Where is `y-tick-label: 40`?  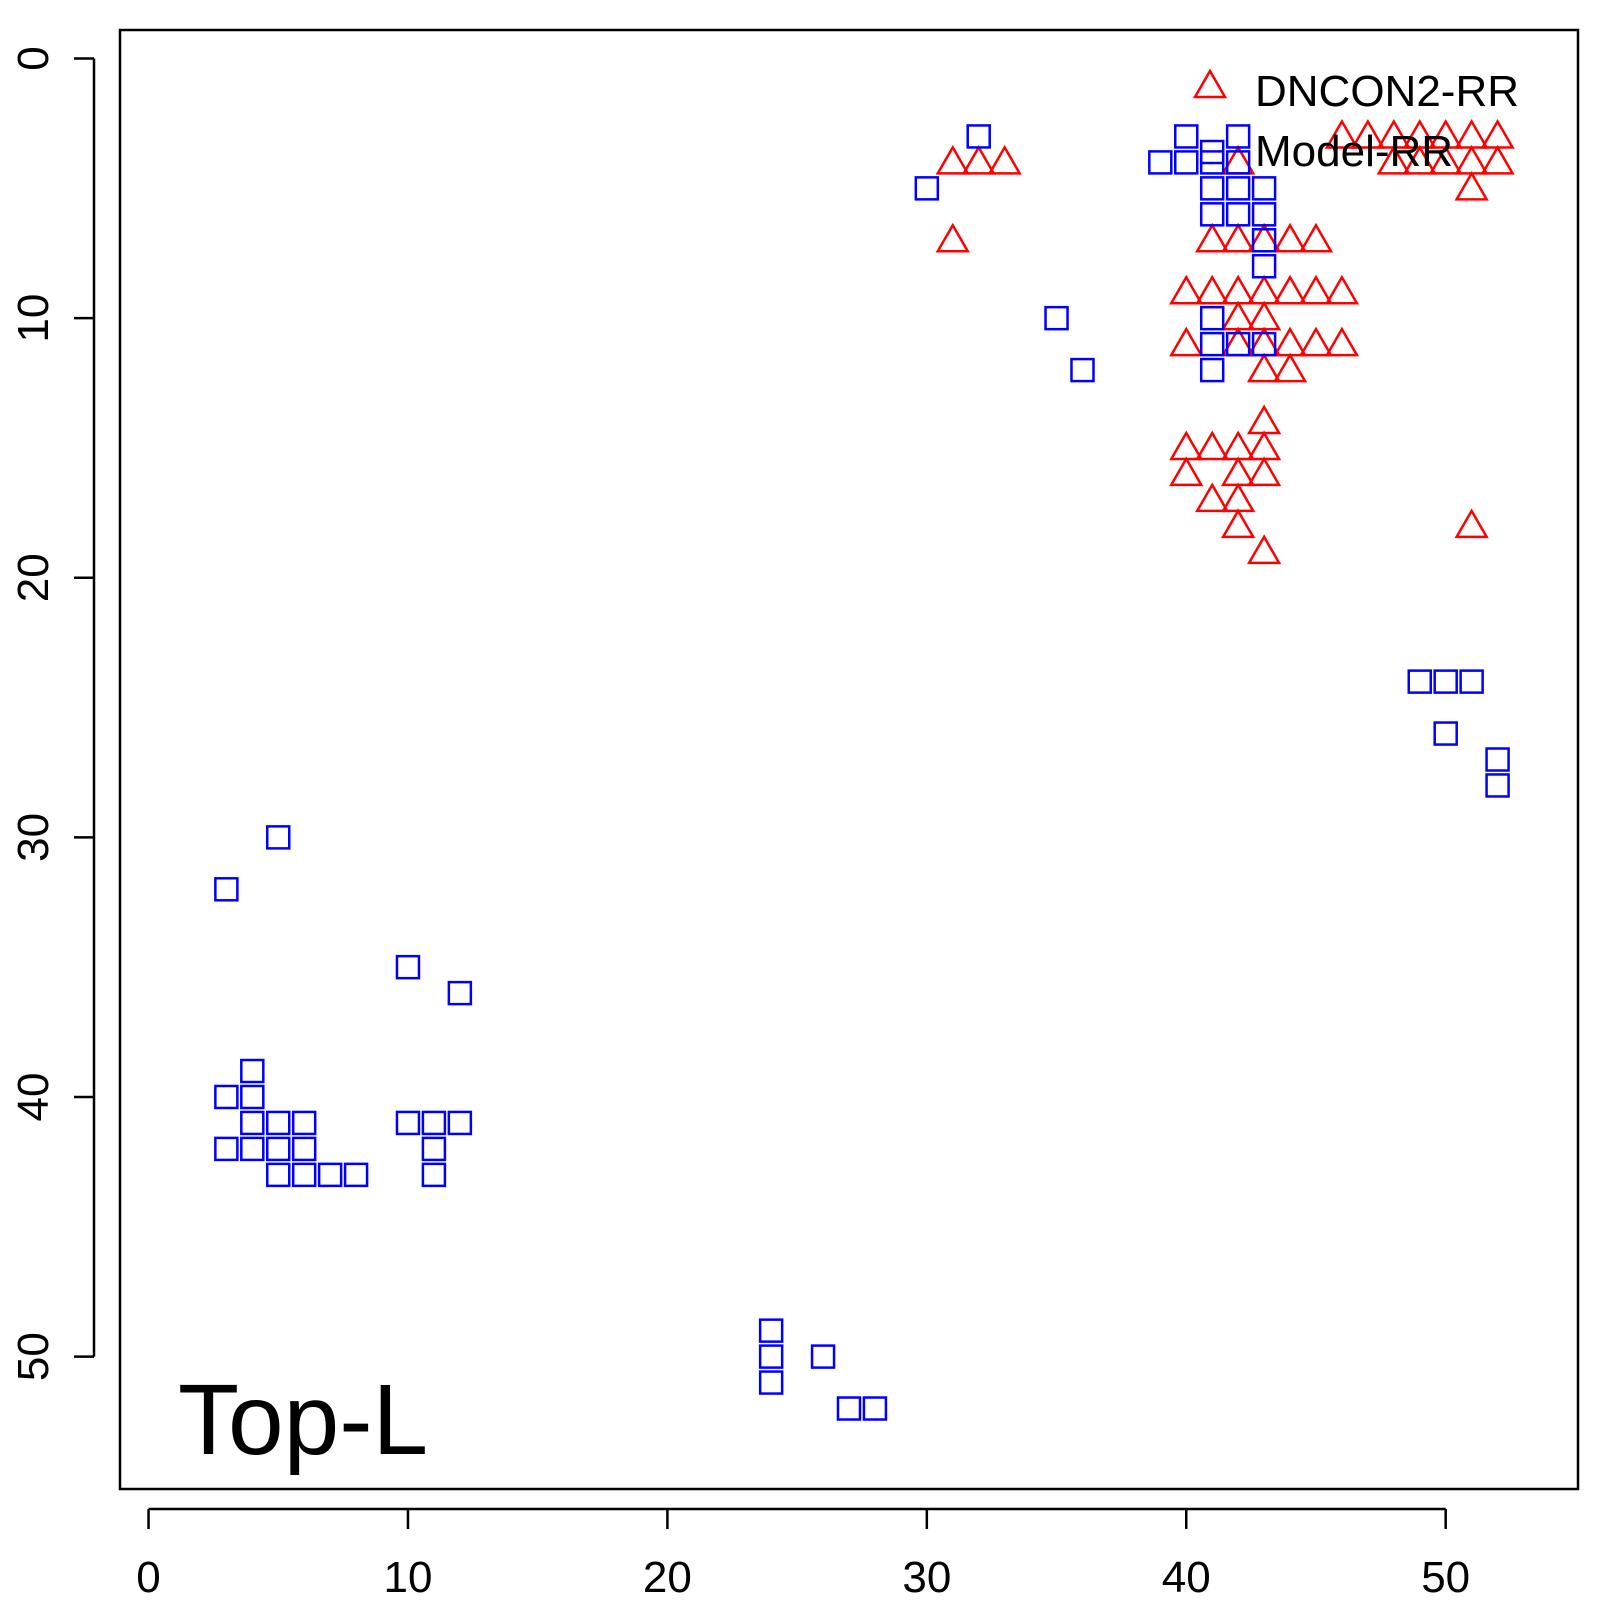 y-tick-label: 40 is located at coordinates (33, 1097).